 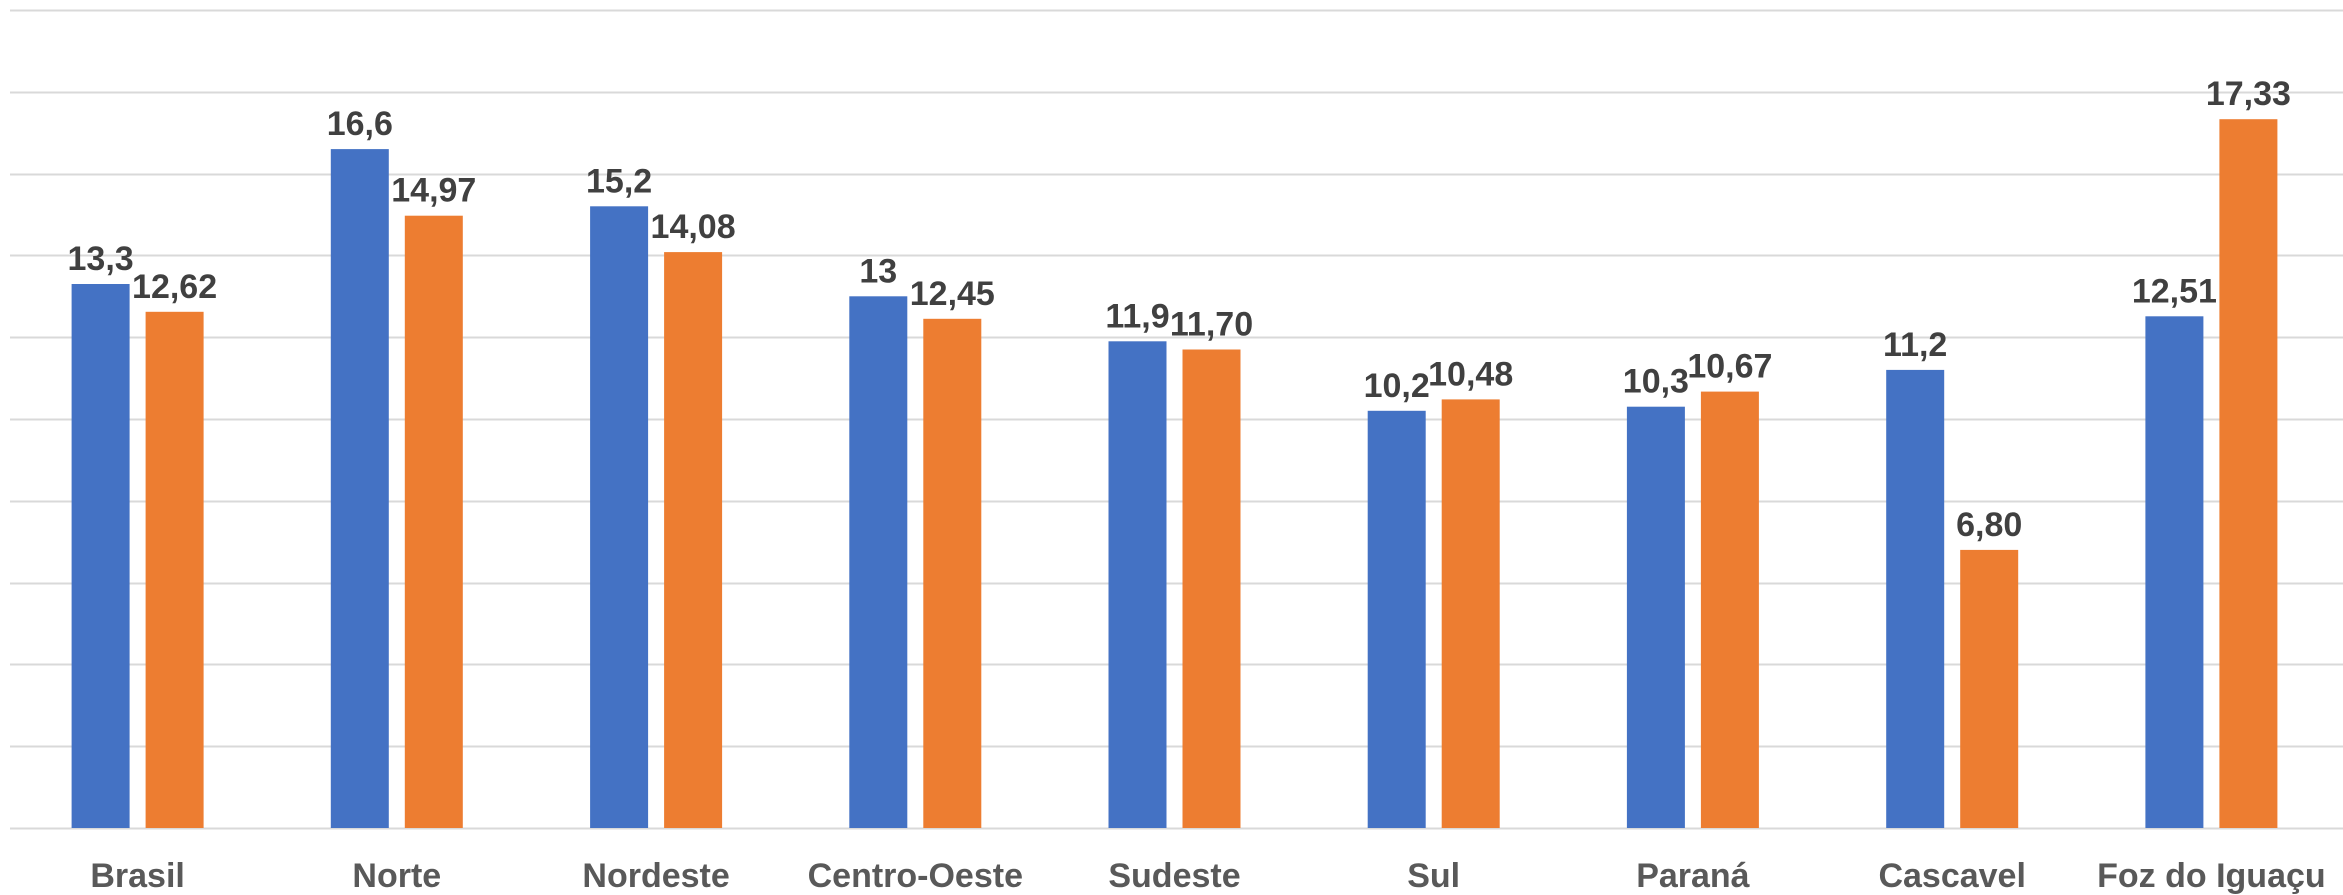 I want to click on bar-blue-paran-, so click(x=1655, y=617).